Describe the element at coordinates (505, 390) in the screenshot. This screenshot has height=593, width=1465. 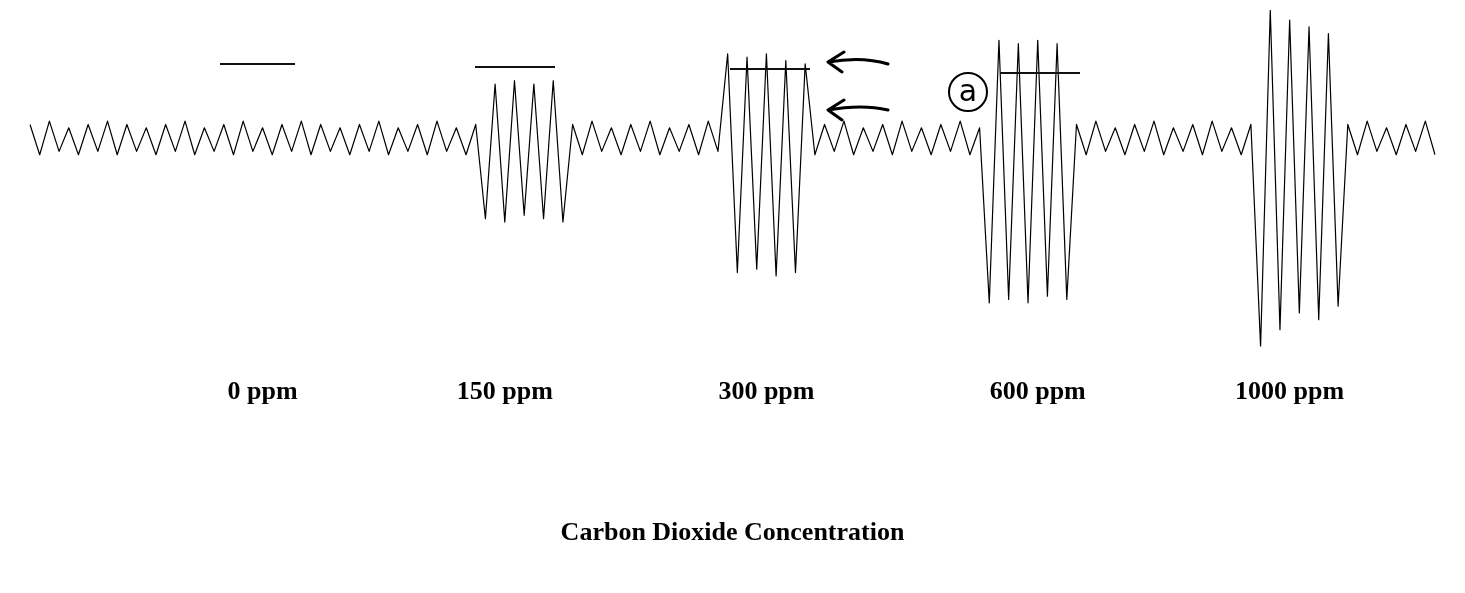
I see `x-tick-label: 150 ppm` at that location.